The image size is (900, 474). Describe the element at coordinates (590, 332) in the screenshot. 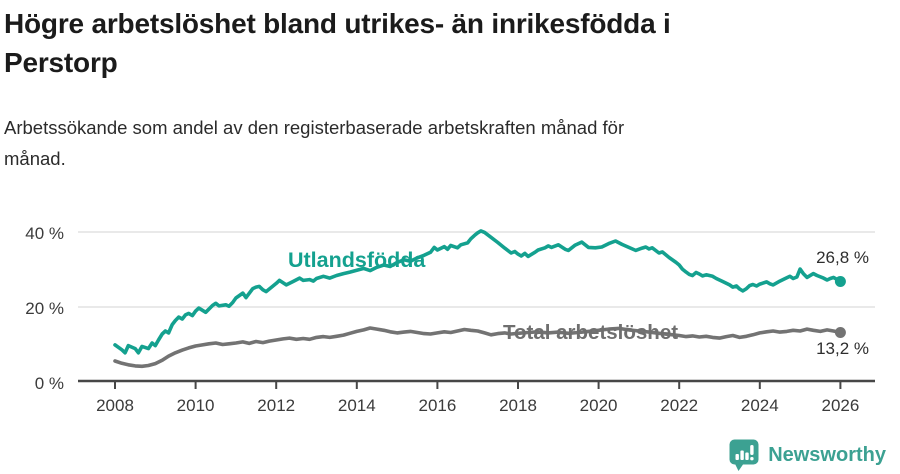

I see `series-label-total: Total arbetslöshet` at that location.